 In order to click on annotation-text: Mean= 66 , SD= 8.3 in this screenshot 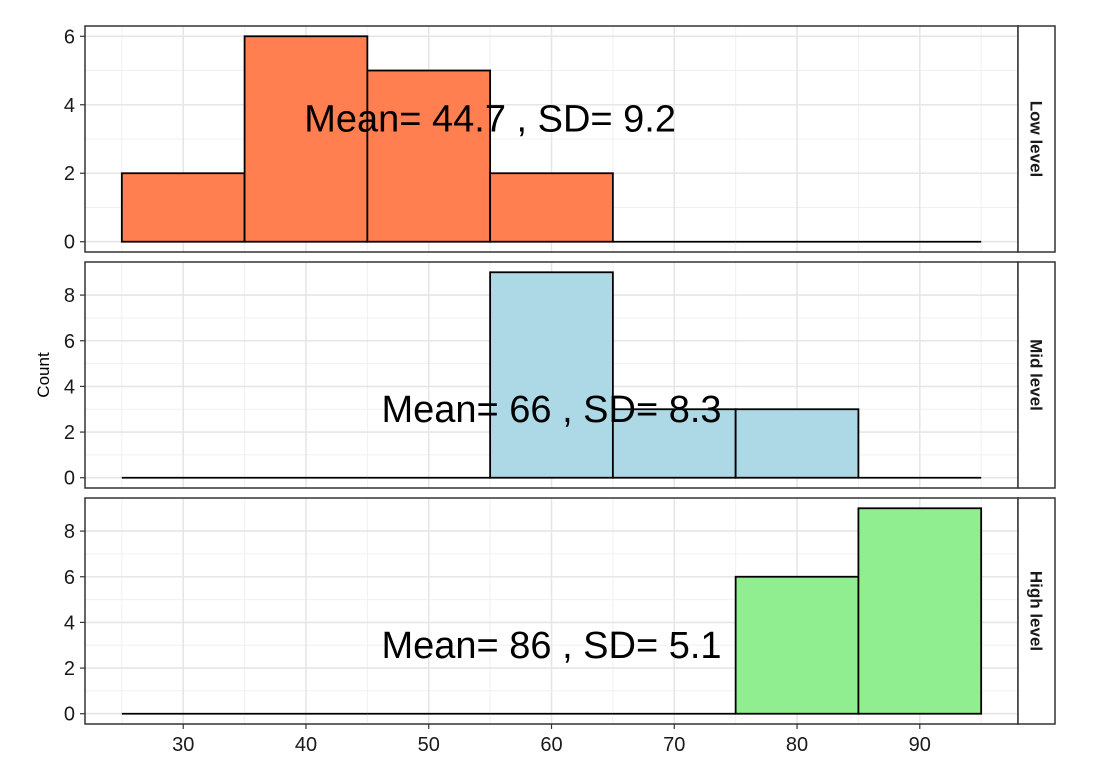, I will do `click(551, 410)`.